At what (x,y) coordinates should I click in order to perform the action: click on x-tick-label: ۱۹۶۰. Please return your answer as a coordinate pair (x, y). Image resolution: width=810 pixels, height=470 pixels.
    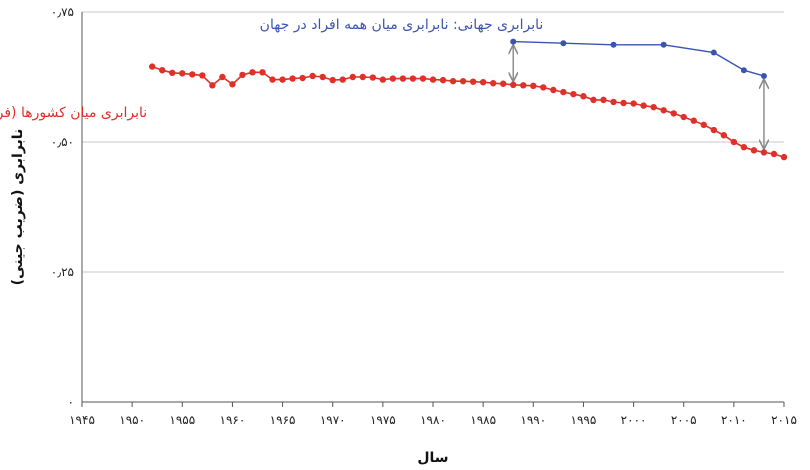
    Looking at the image, I should click on (233, 420).